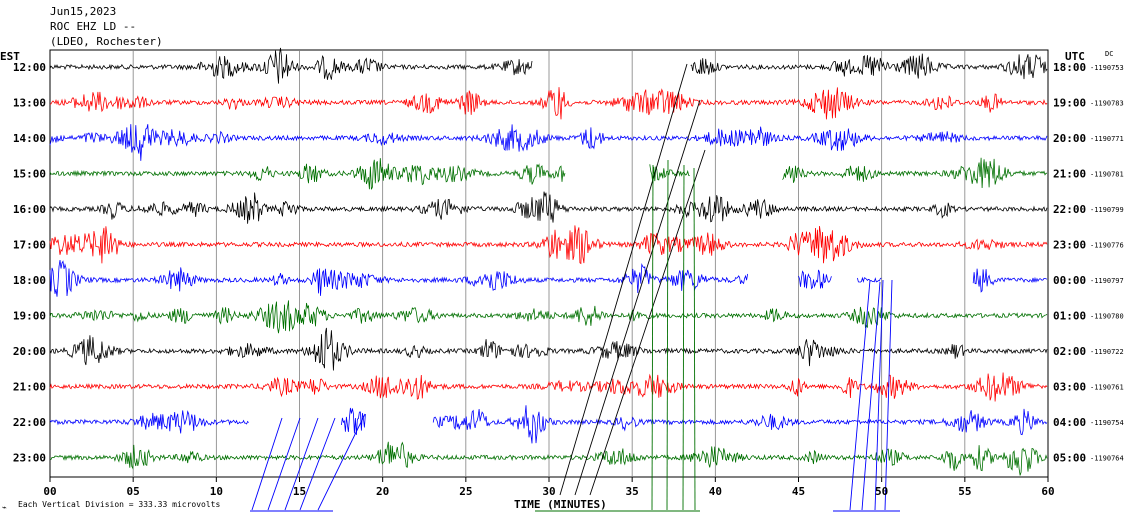  What do you see at coordinates (1107, 104) in the screenshot?
I see `dc-offset-value: -1190783` at bounding box center [1107, 104].